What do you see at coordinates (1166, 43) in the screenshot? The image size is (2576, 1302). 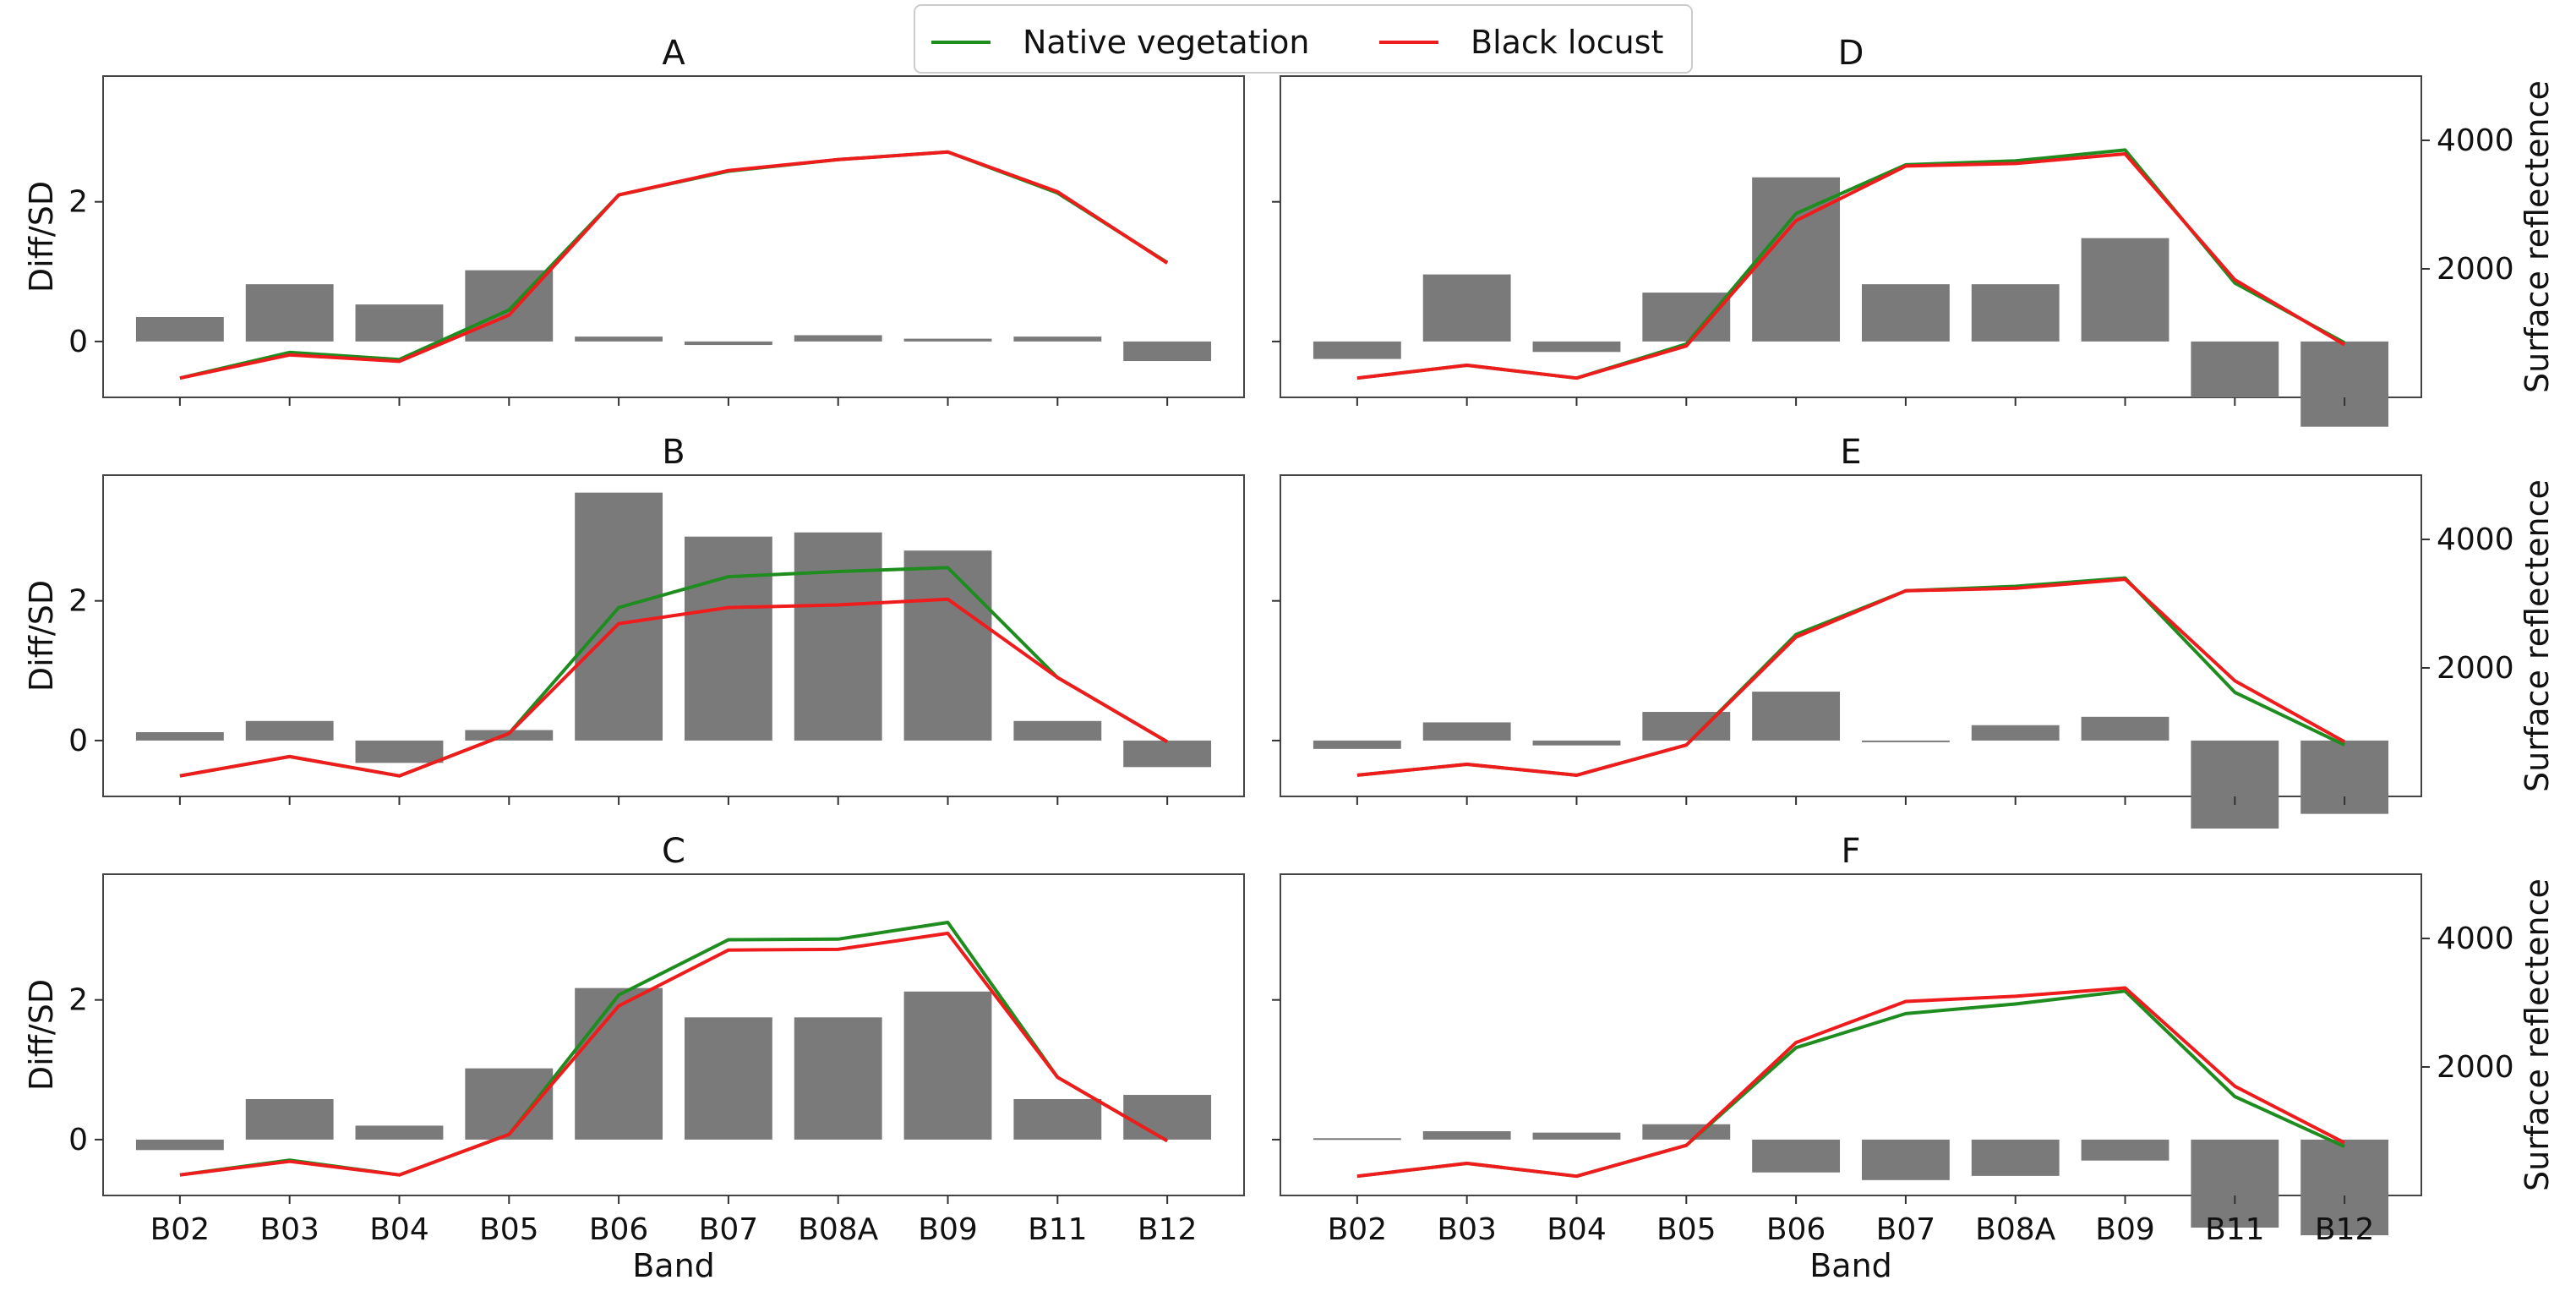 I see `legend-label-native: Native vegetation` at bounding box center [1166, 43].